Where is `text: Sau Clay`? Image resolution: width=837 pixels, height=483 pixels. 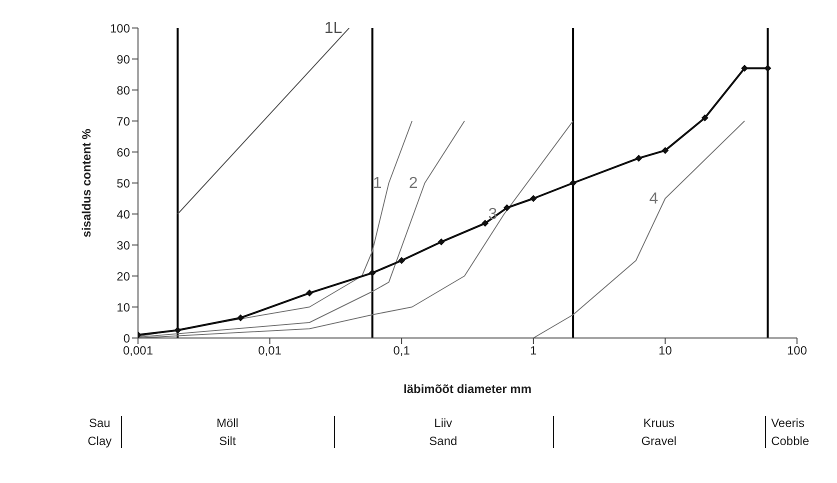 text: Sau Clay is located at coordinates (99, 432).